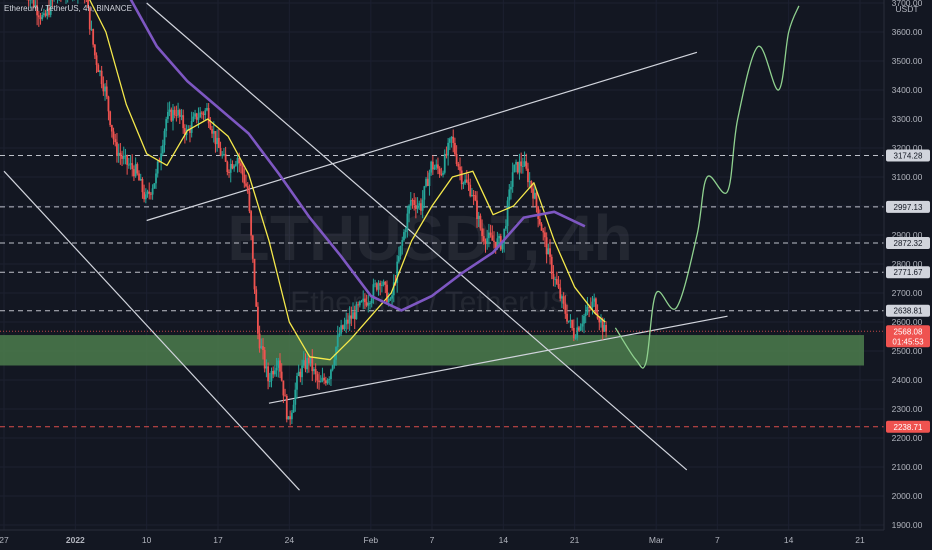  Describe the element at coordinates (432, 540) in the screenshot. I see `time-axis: 27 2022 10 17 24 Feb 7 14 21 Mar 7 14 21` at that location.